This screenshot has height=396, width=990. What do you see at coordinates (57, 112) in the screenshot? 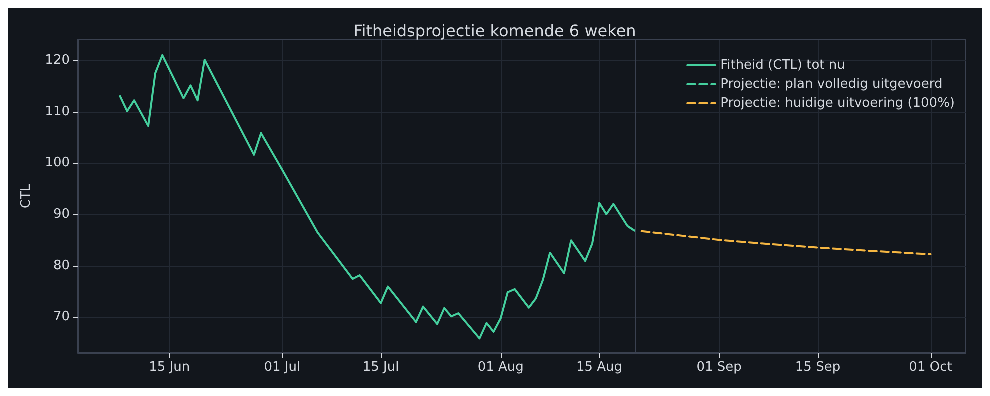
I see `y-tick-label: 110` at bounding box center [57, 112].